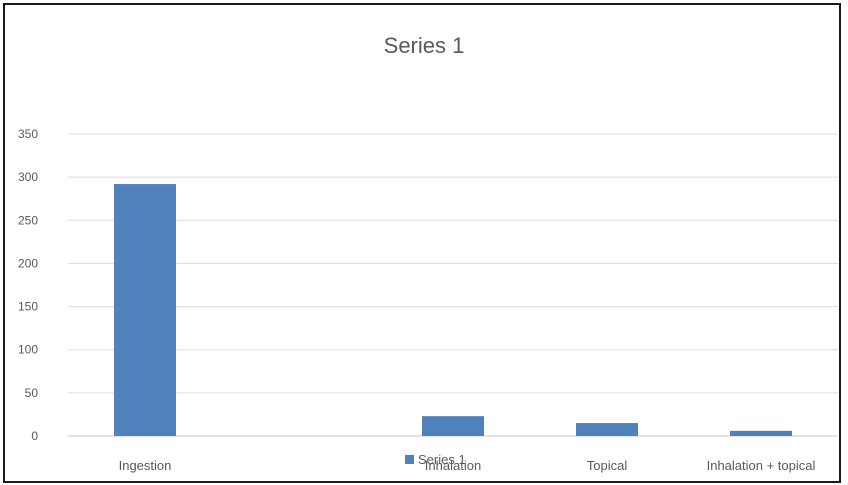 The width and height of the screenshot is (848, 485). Describe the element at coordinates (28, 134) in the screenshot. I see `y-tick-label: 350` at that location.